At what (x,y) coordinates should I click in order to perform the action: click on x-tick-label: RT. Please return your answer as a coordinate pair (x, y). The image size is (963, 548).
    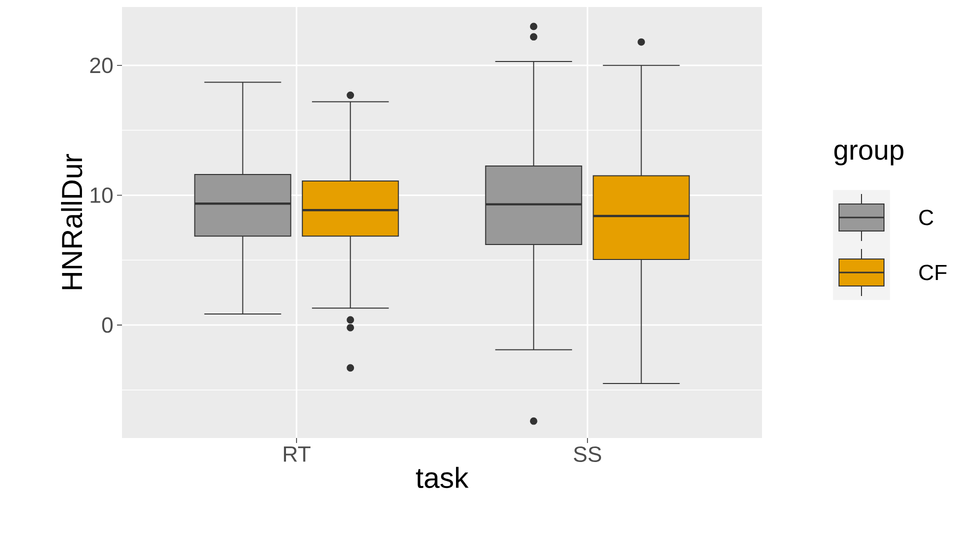
    Looking at the image, I should click on (297, 454).